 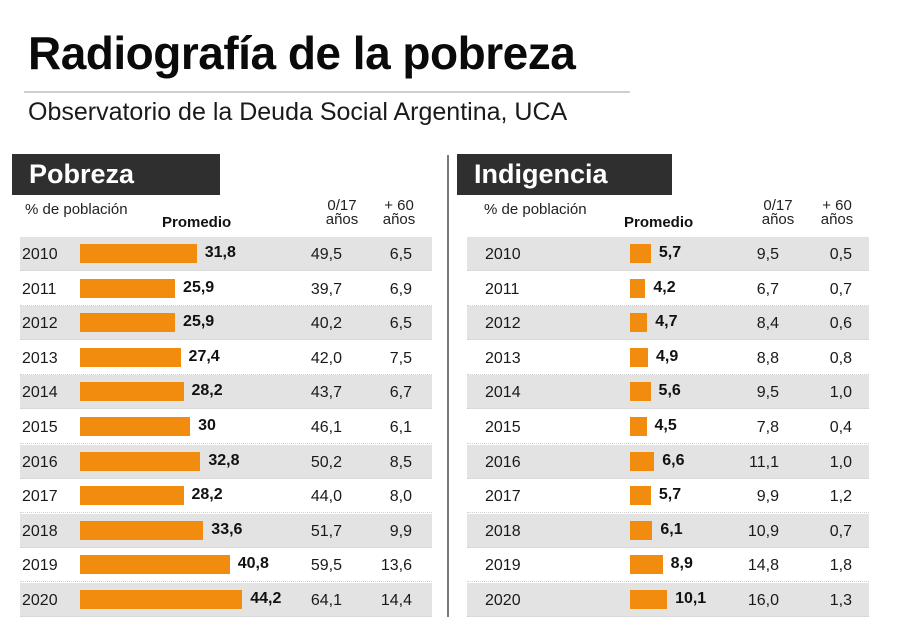 What do you see at coordinates (840, 497) in the screenshot?
I see `value-60-plus: 1,2` at bounding box center [840, 497].